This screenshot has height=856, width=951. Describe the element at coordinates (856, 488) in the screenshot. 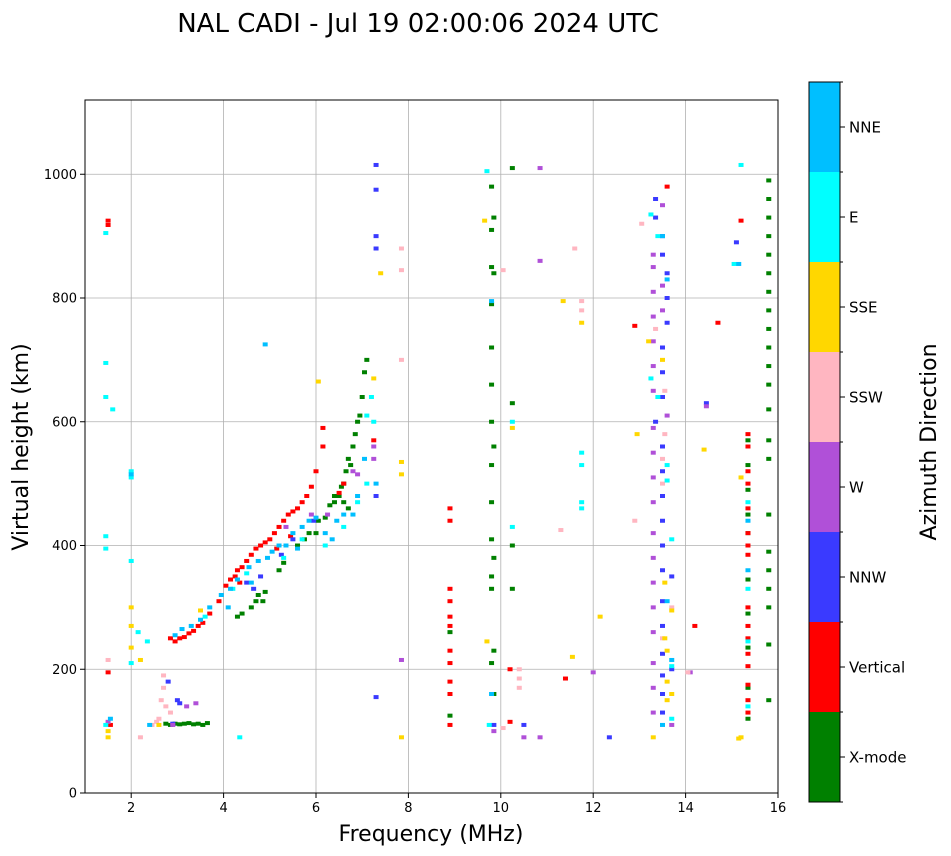

I see `colorbar-label: W` at that location.